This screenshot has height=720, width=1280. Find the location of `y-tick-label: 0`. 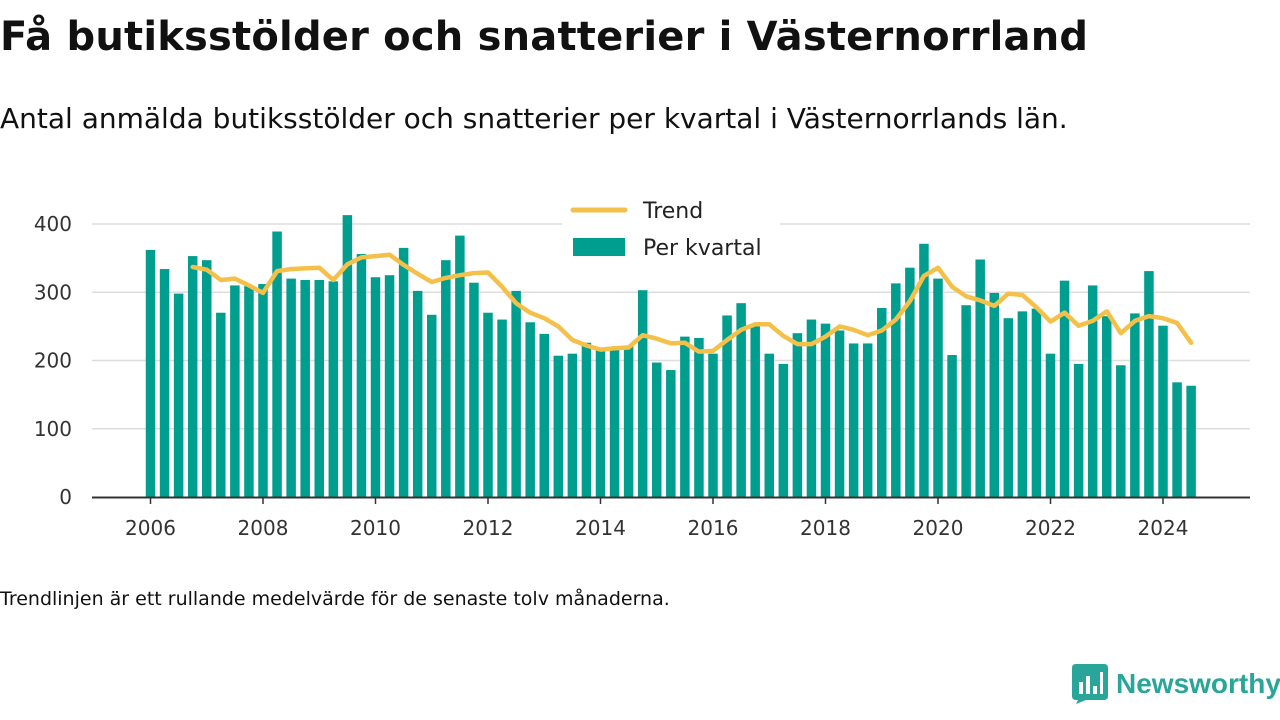

y-tick-label: 0 is located at coordinates (65, 497).